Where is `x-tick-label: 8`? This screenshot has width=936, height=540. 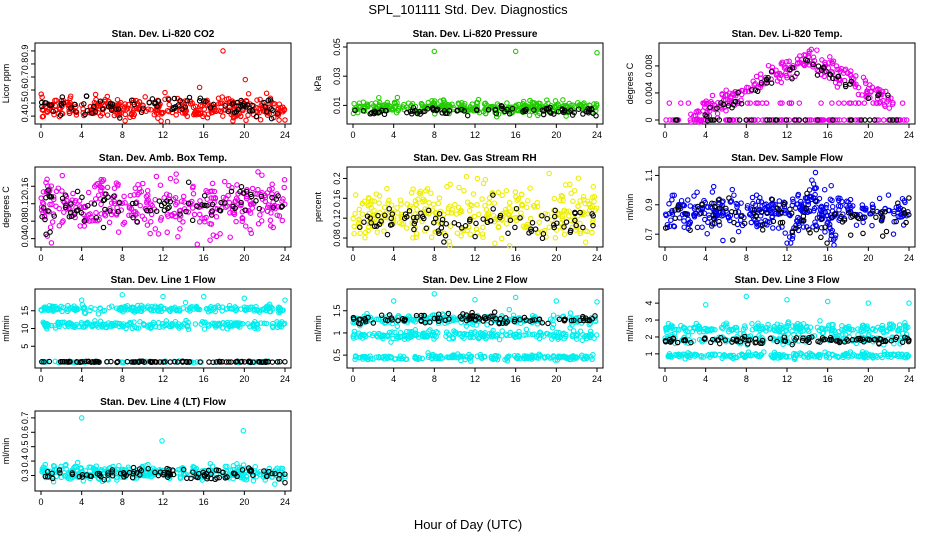 x-tick-label: 8 is located at coordinates (746, 379).